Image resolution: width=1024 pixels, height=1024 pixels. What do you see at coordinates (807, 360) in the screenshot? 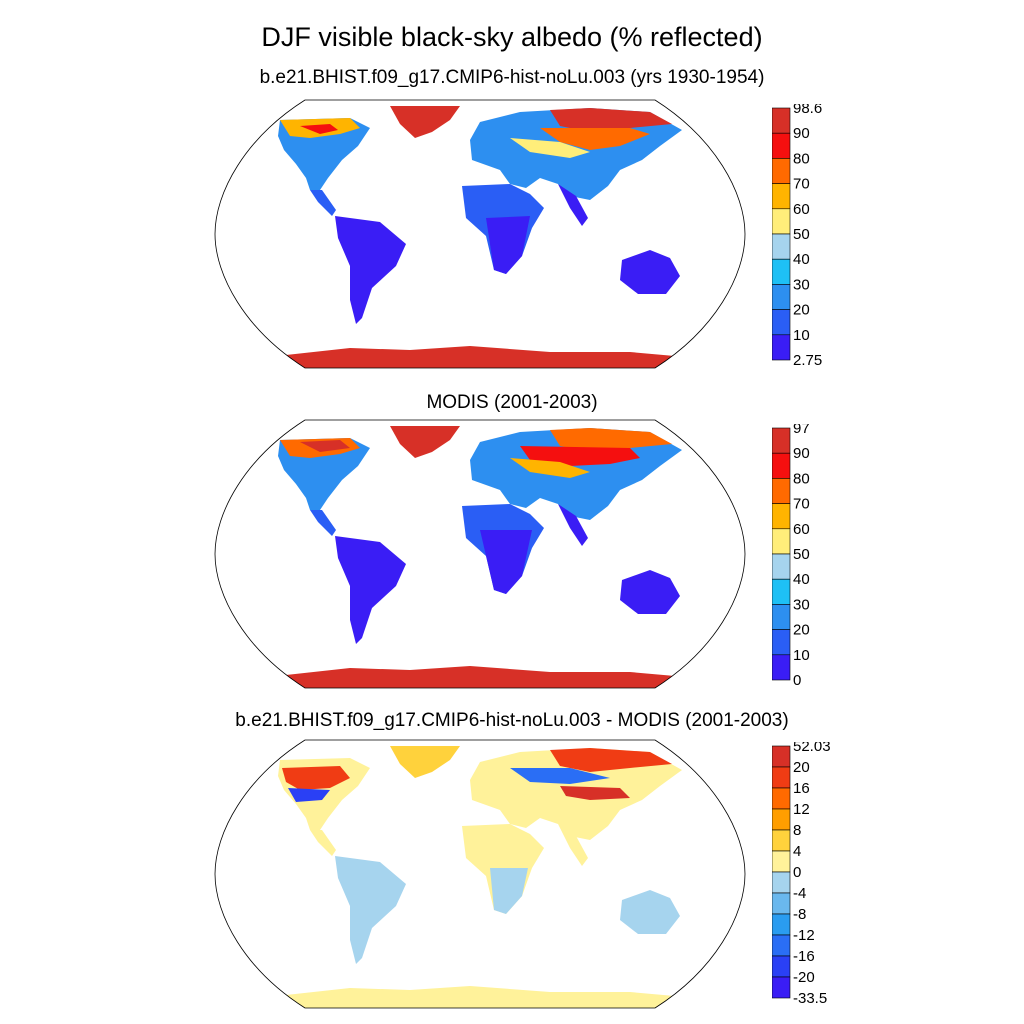
I see `colorbar-label: 2.75` at bounding box center [807, 360].